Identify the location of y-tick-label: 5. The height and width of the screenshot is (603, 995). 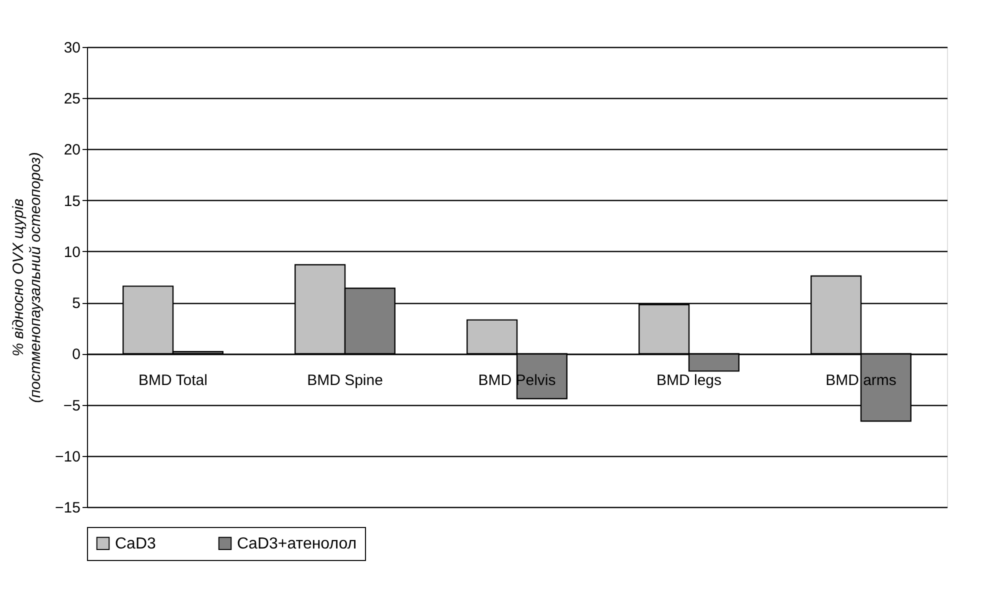
(76, 303).